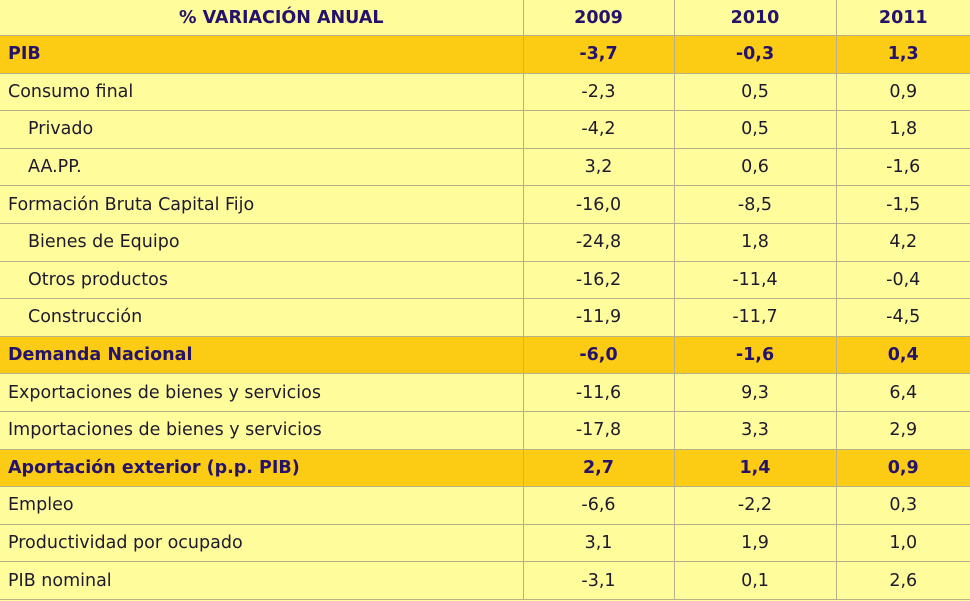 The height and width of the screenshot is (601, 970). Describe the element at coordinates (755, 580) in the screenshot. I see `value-cell: 0,1` at that location.